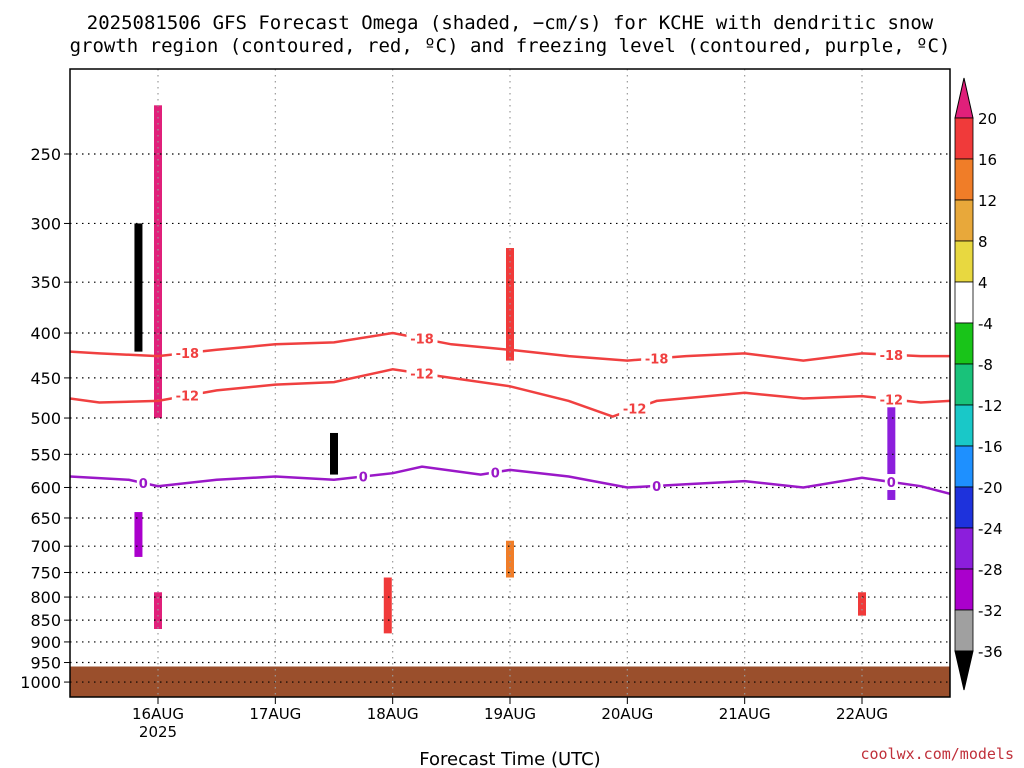 The width and height of the screenshot is (1024, 768). What do you see at coordinates (987, 119) in the screenshot?
I see `colorbar-label: 20` at bounding box center [987, 119].